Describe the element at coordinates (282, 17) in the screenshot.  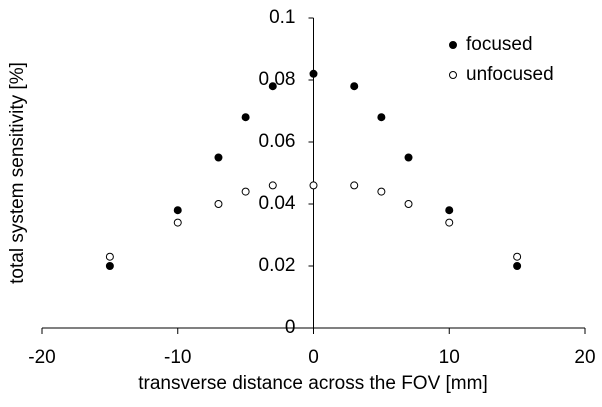
I see `y-tick-label: 0.1` at that location.